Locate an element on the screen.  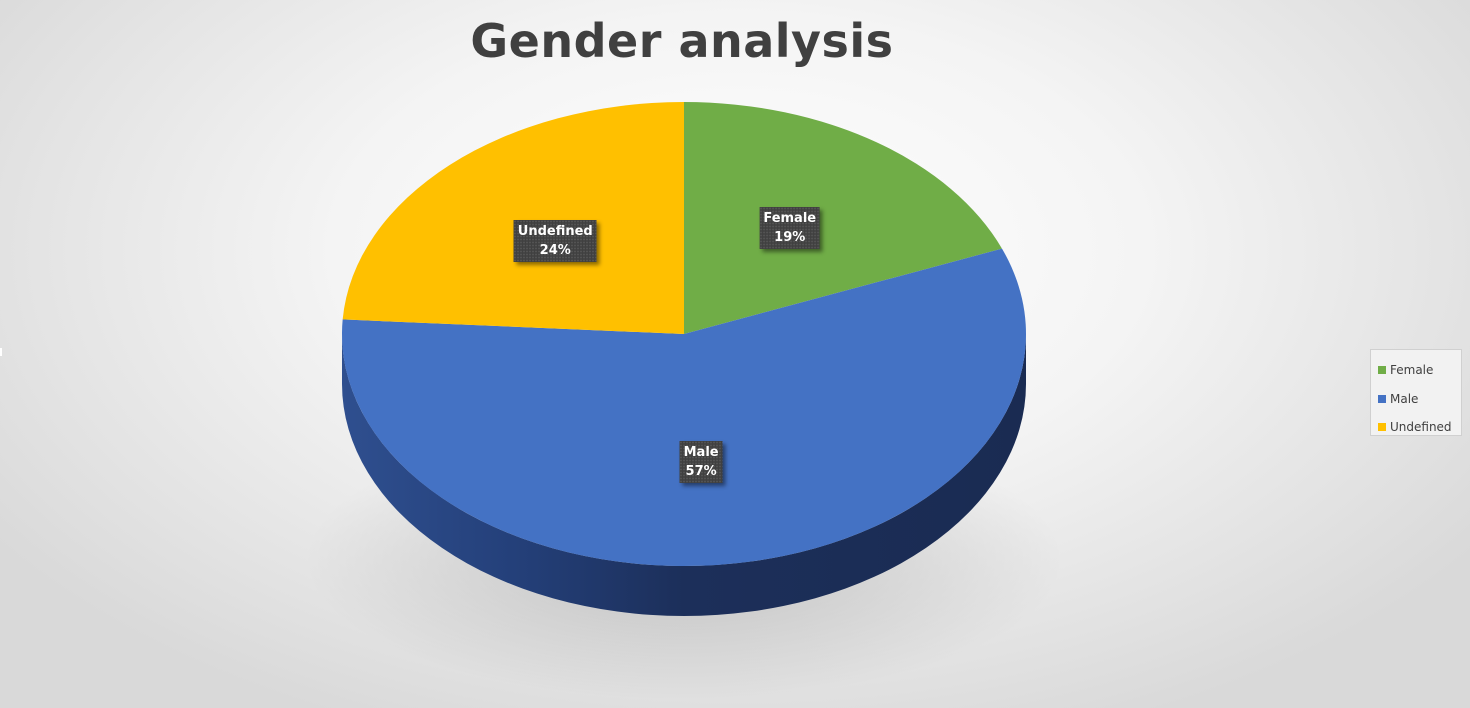
legend-label-female: Female is located at coordinates (1412, 370).